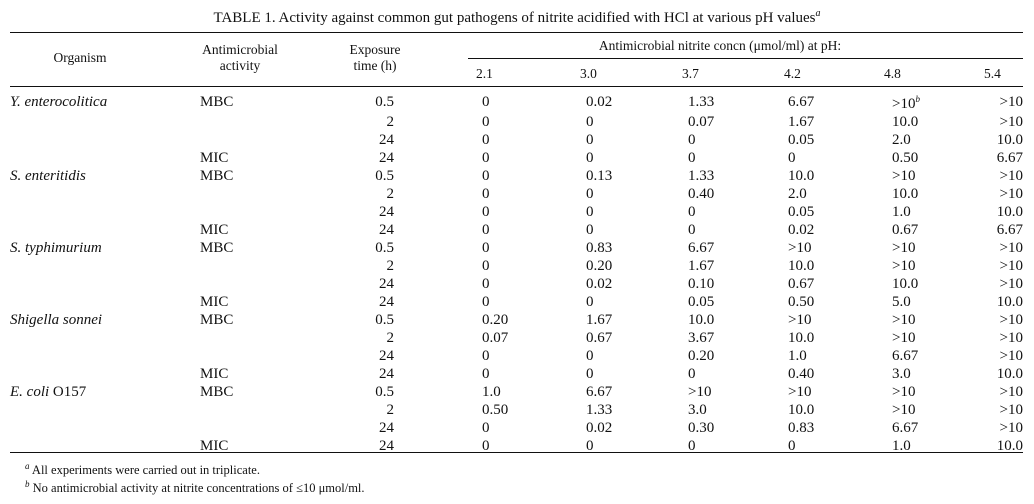 The height and width of the screenshot is (504, 1034). What do you see at coordinates (738, 284) in the screenshot?
I see `value-cell-ph-3: 0.10` at bounding box center [738, 284].